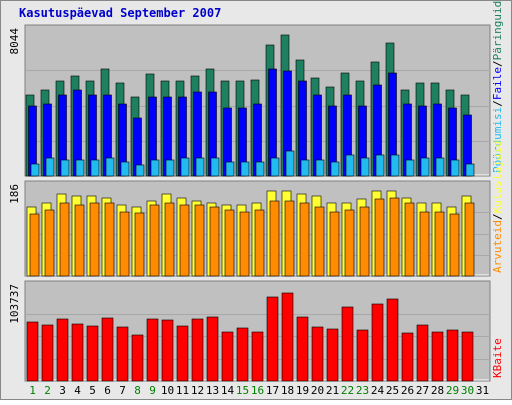  Describe the element at coordinates (497, 358) in the screenshot. I see `legend-bottom: KBaite` at that location.